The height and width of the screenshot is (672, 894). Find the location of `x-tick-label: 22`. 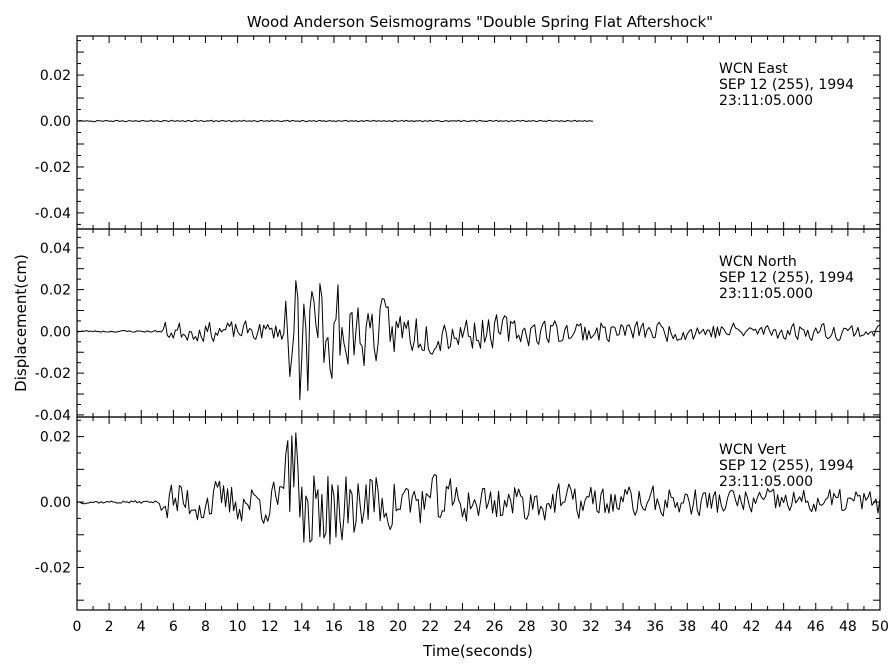

x-tick-label: 22 is located at coordinates (430, 627).